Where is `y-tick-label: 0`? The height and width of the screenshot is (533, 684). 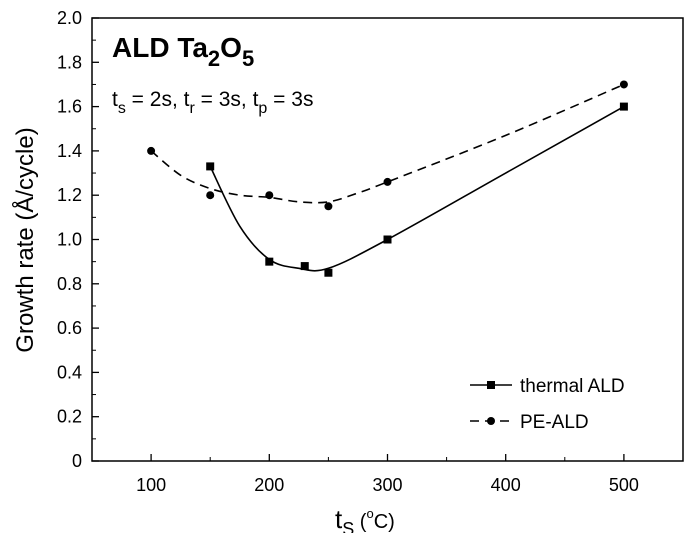 y-tick-label: 0 is located at coordinates (77, 461).